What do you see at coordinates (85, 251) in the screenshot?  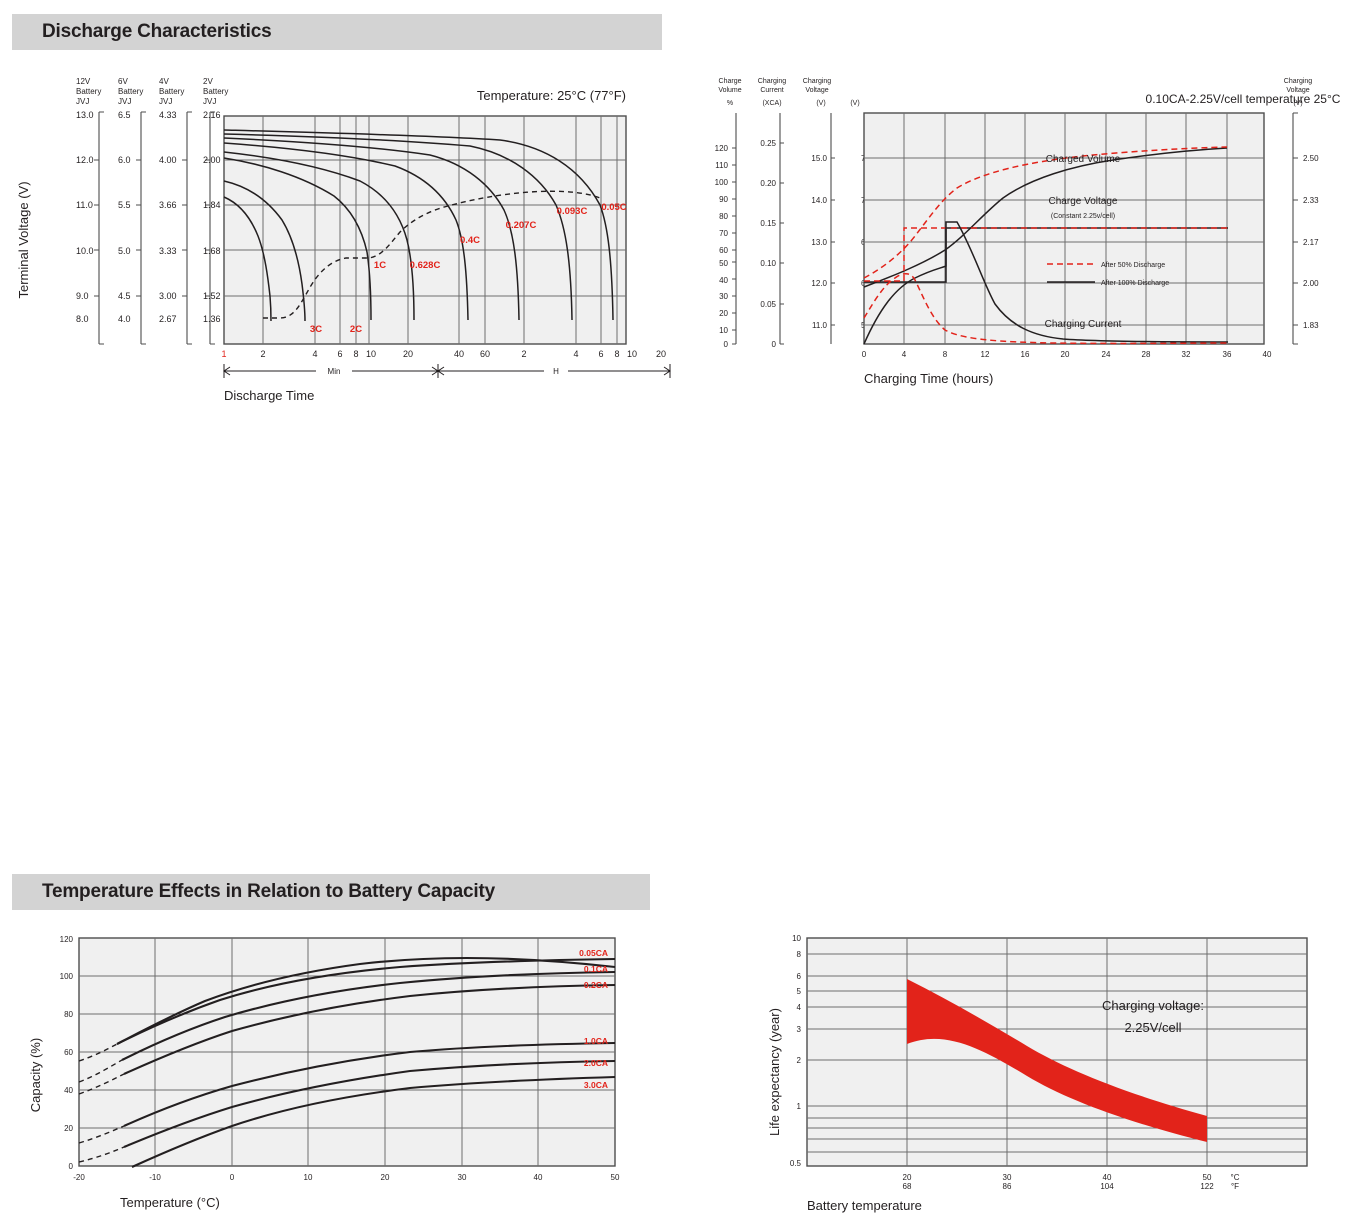 I see `scale-12v-tick-3: 10.0` at bounding box center [85, 251].